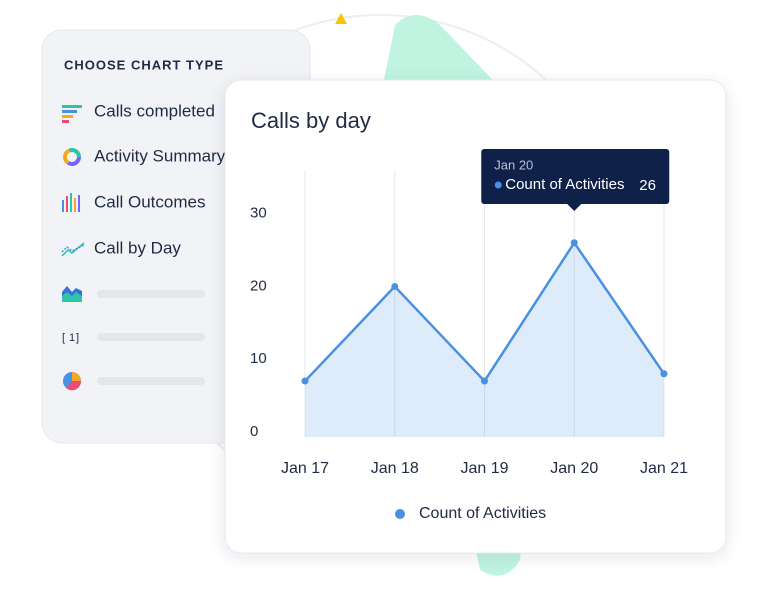  Describe the element at coordinates (574, 468) in the screenshot. I see `x-tick-label: Jan 20` at that location.